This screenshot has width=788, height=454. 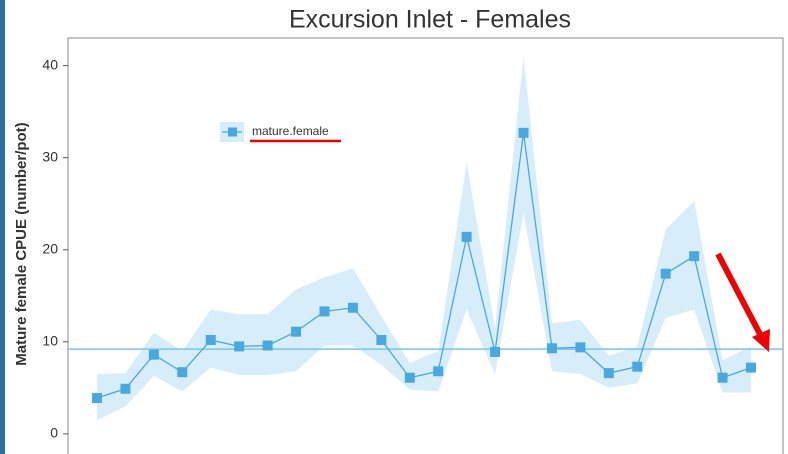 What do you see at coordinates (430, 20) in the screenshot?
I see `chart-title: Excursion Inlet - Females` at bounding box center [430, 20].